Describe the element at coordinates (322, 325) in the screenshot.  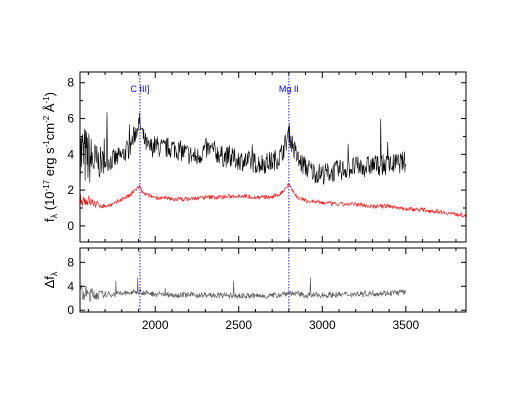
I see `x-tick-label: 3000` at that location.